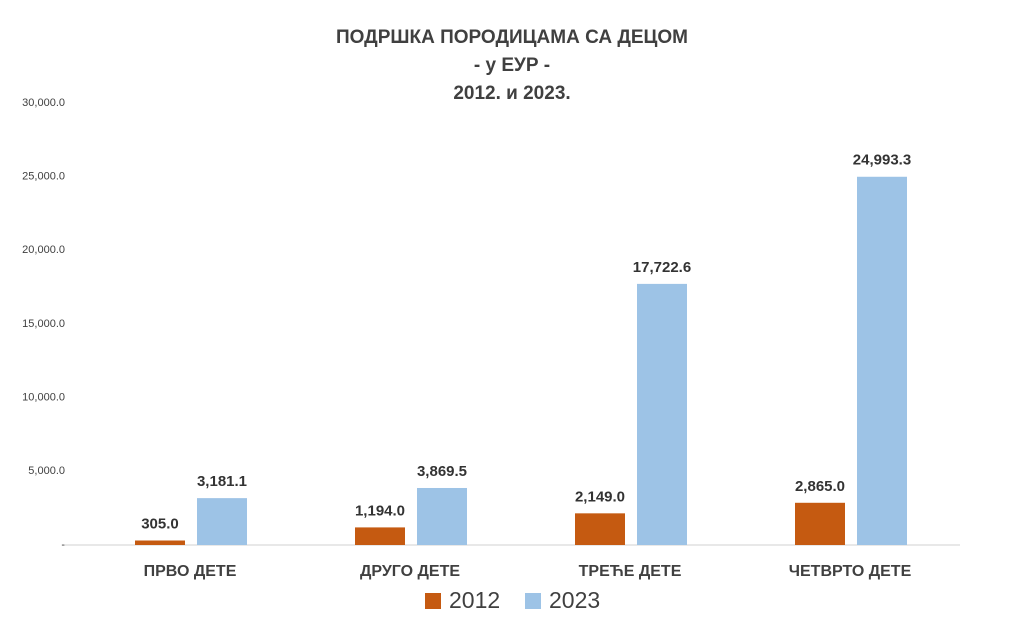  Describe the element at coordinates (882, 160) in the screenshot. I see `value-label: 24,993.3` at that location.